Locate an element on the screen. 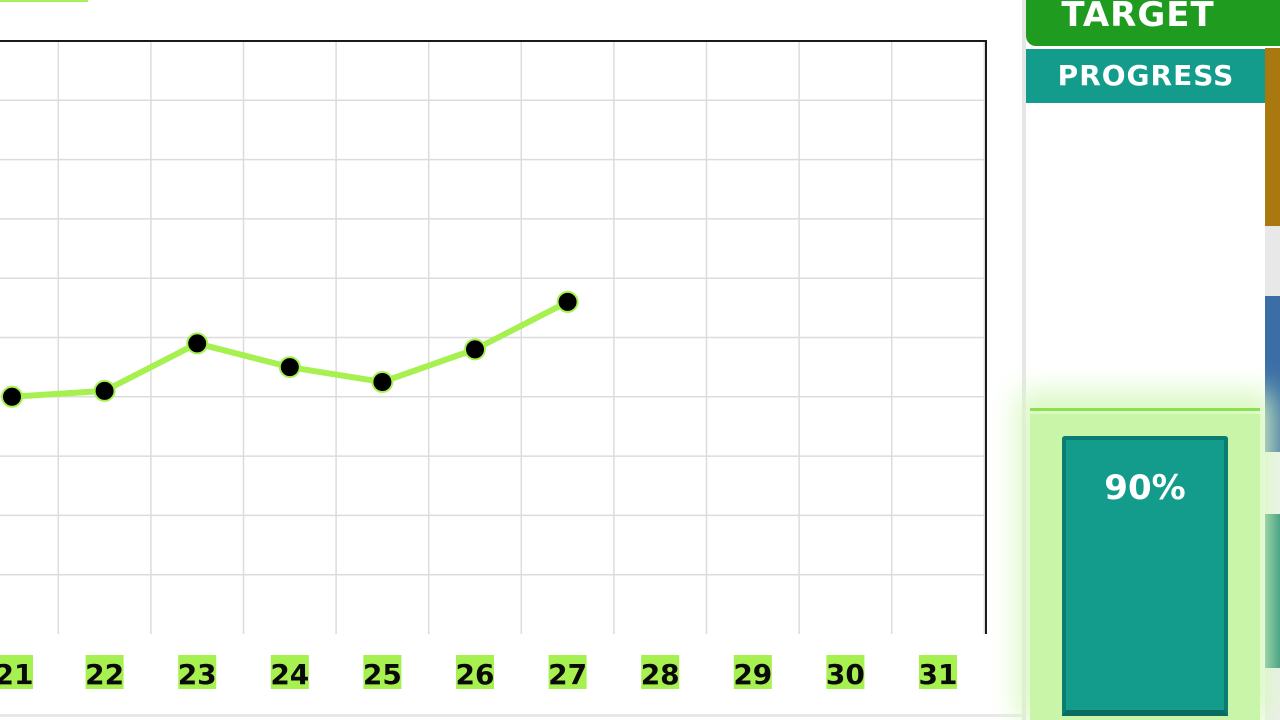 Image resolution: width=1280 pixels, height=720 pixels. side-strip-light is located at coordinates (1272, 694).